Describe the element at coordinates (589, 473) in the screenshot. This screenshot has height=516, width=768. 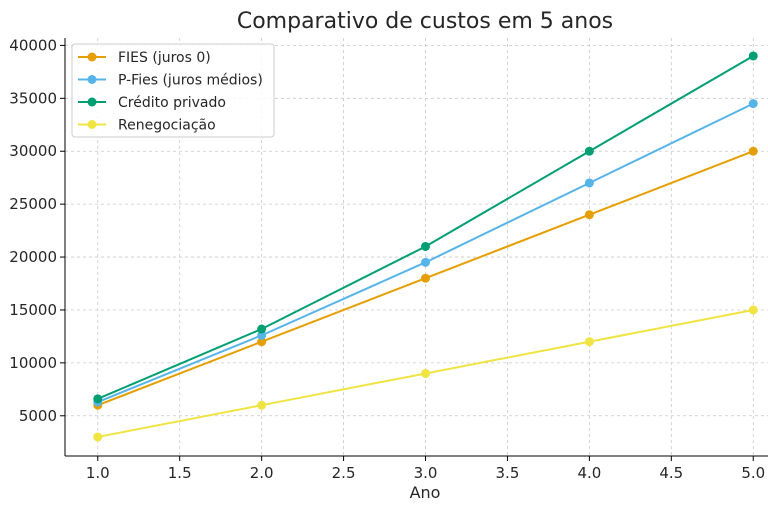
I see `x-tick-label: 4.0` at that location.